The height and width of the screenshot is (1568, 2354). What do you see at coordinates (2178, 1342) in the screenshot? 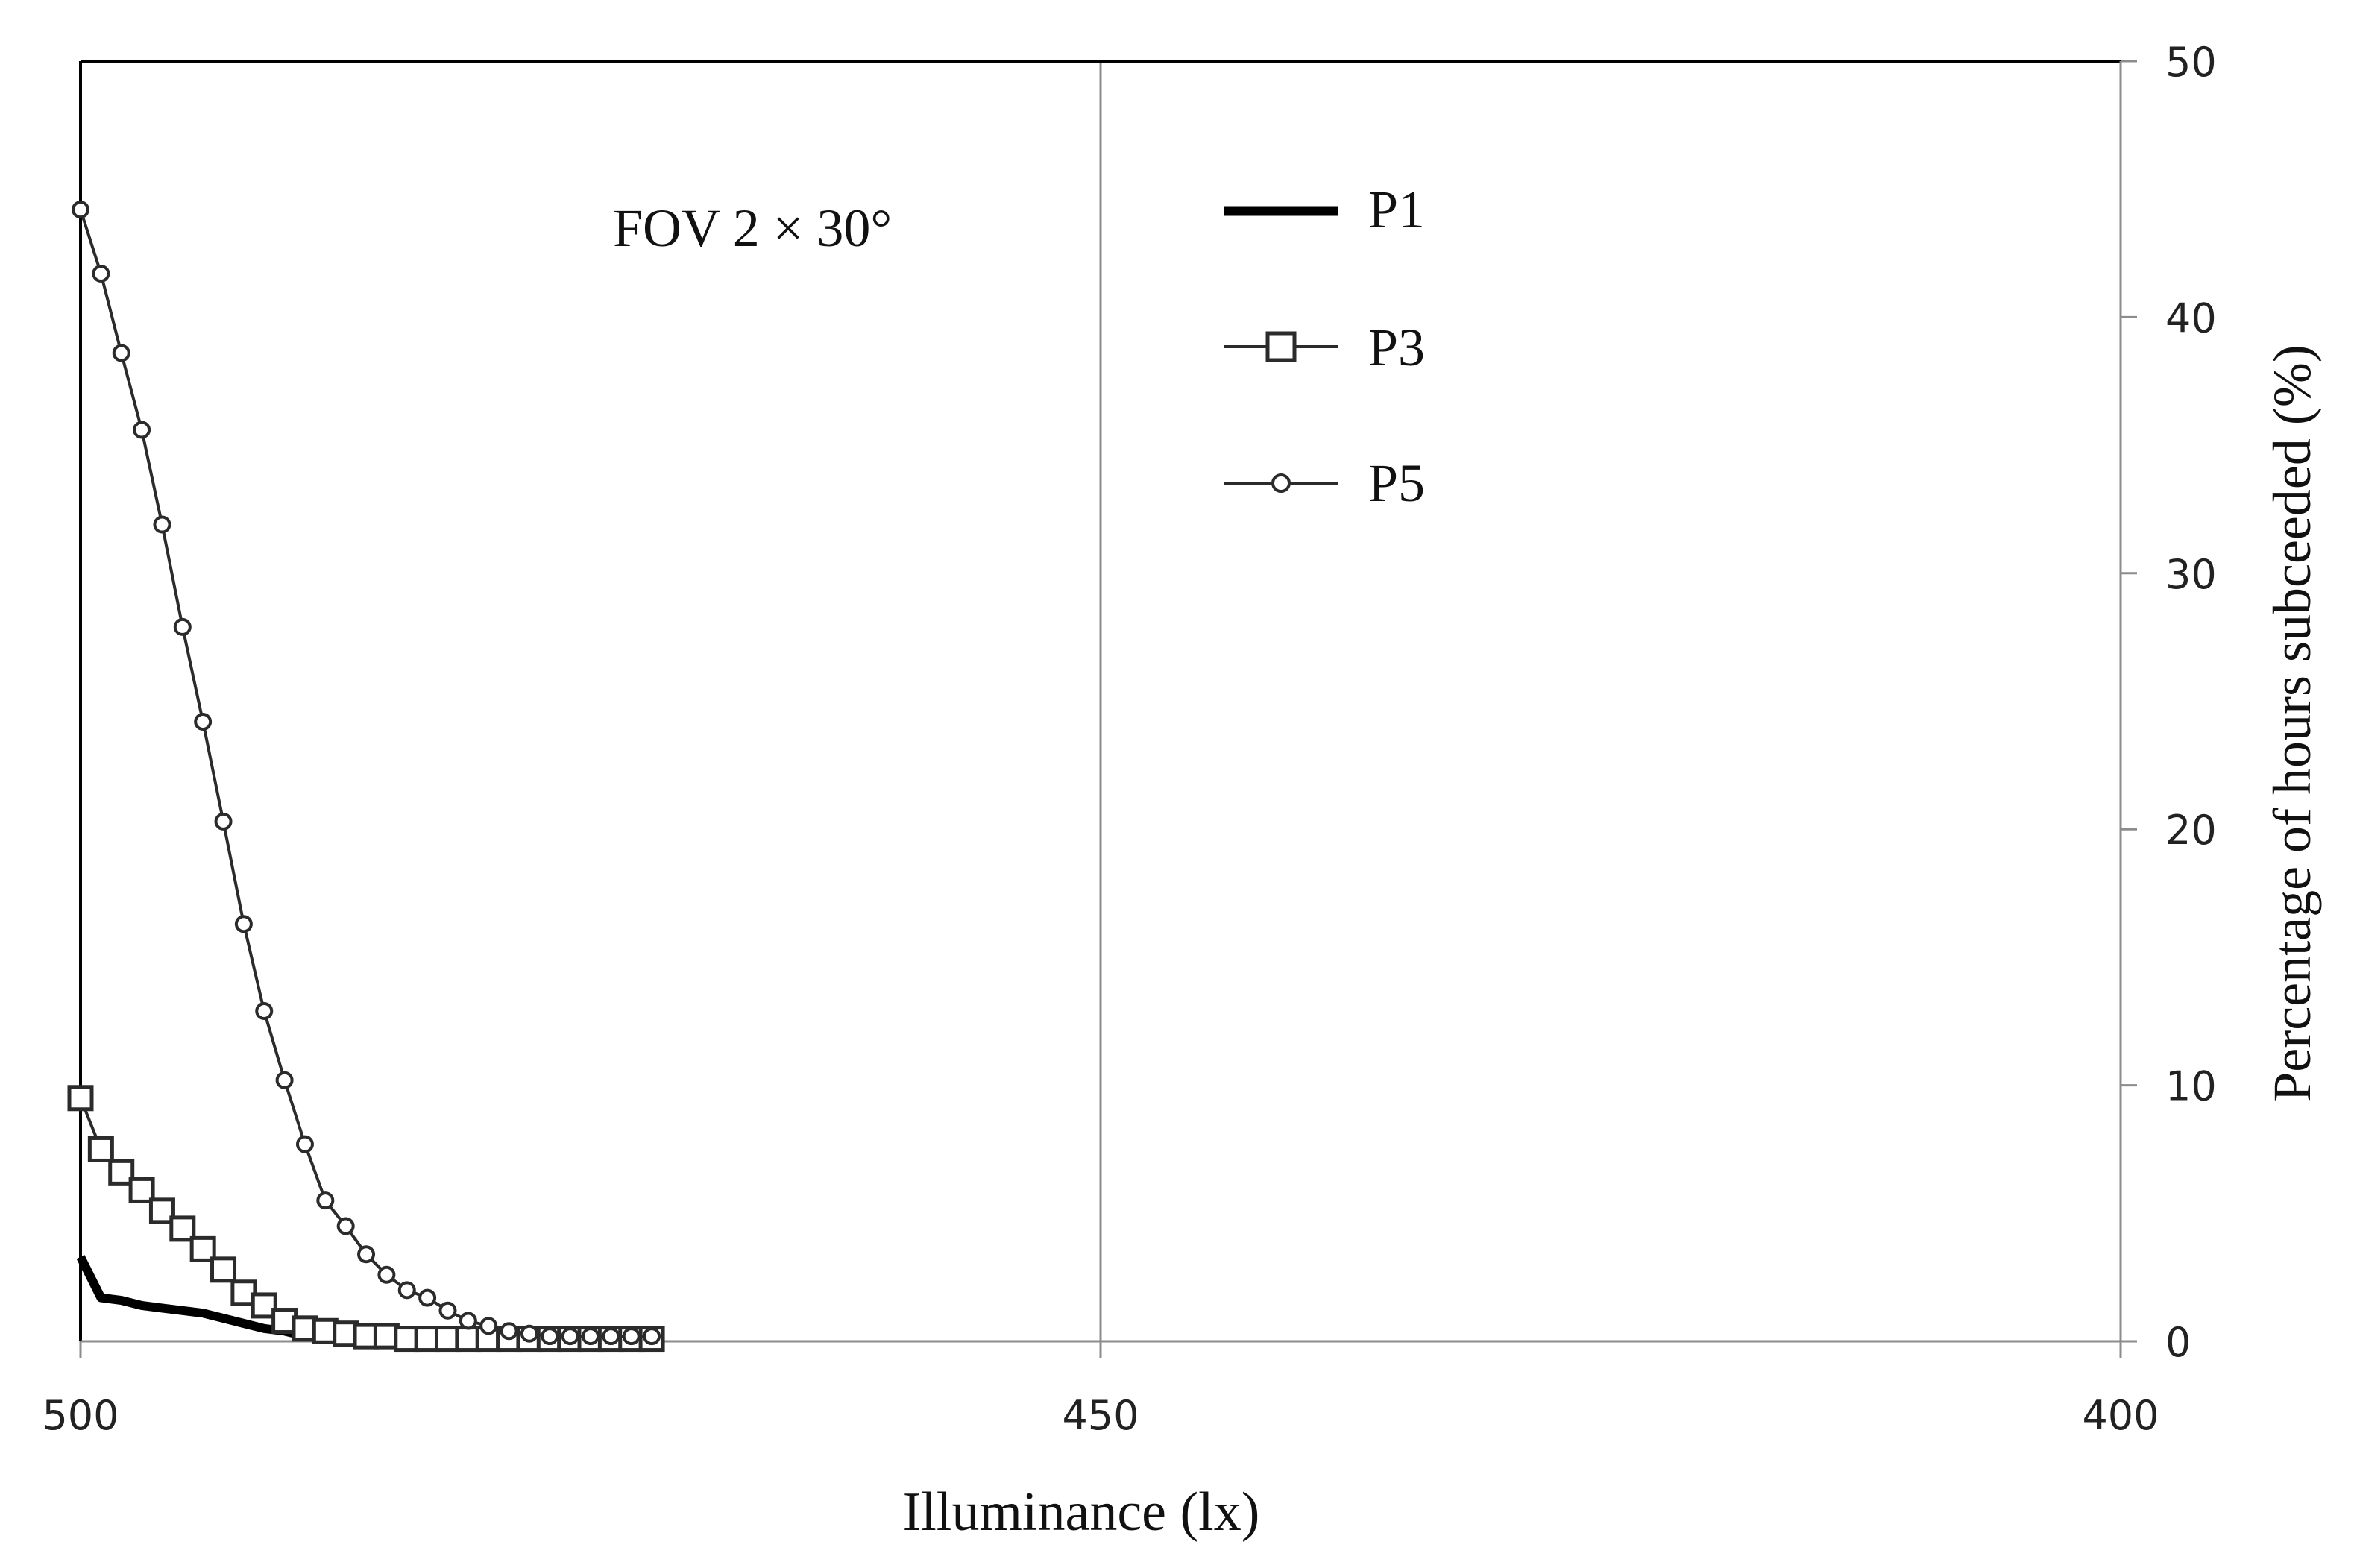
I see `y-tick-label-0: 0` at bounding box center [2178, 1342].